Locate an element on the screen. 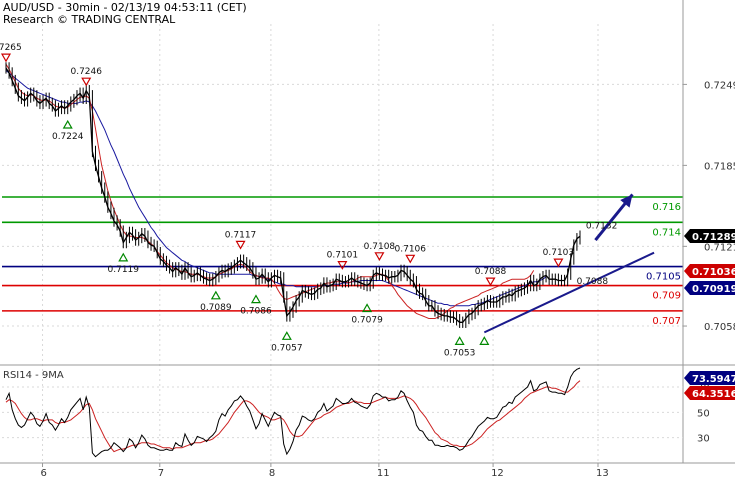 The width and height of the screenshot is (735, 480). rsi-tick-label: 50 is located at coordinates (703, 413).